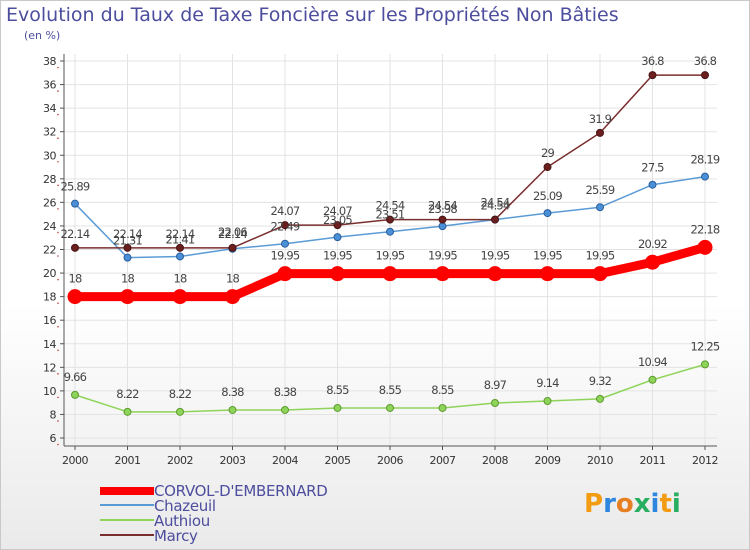 Image resolution: width=750 pixels, height=550 pixels. What do you see at coordinates (176, 536) in the screenshot?
I see `legend-label-marcy: Marcy` at bounding box center [176, 536].